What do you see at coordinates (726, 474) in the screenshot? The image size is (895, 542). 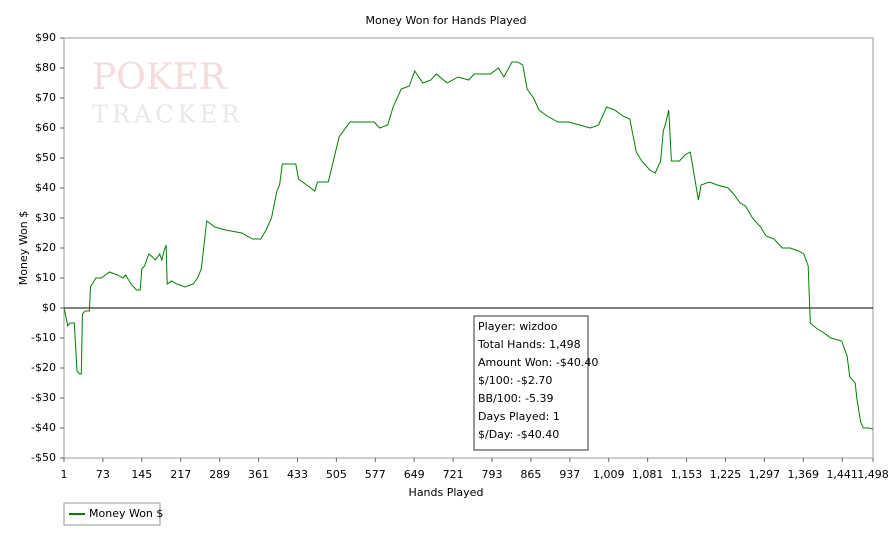 I see `x-tick-label: 1,225` at bounding box center [726, 474].